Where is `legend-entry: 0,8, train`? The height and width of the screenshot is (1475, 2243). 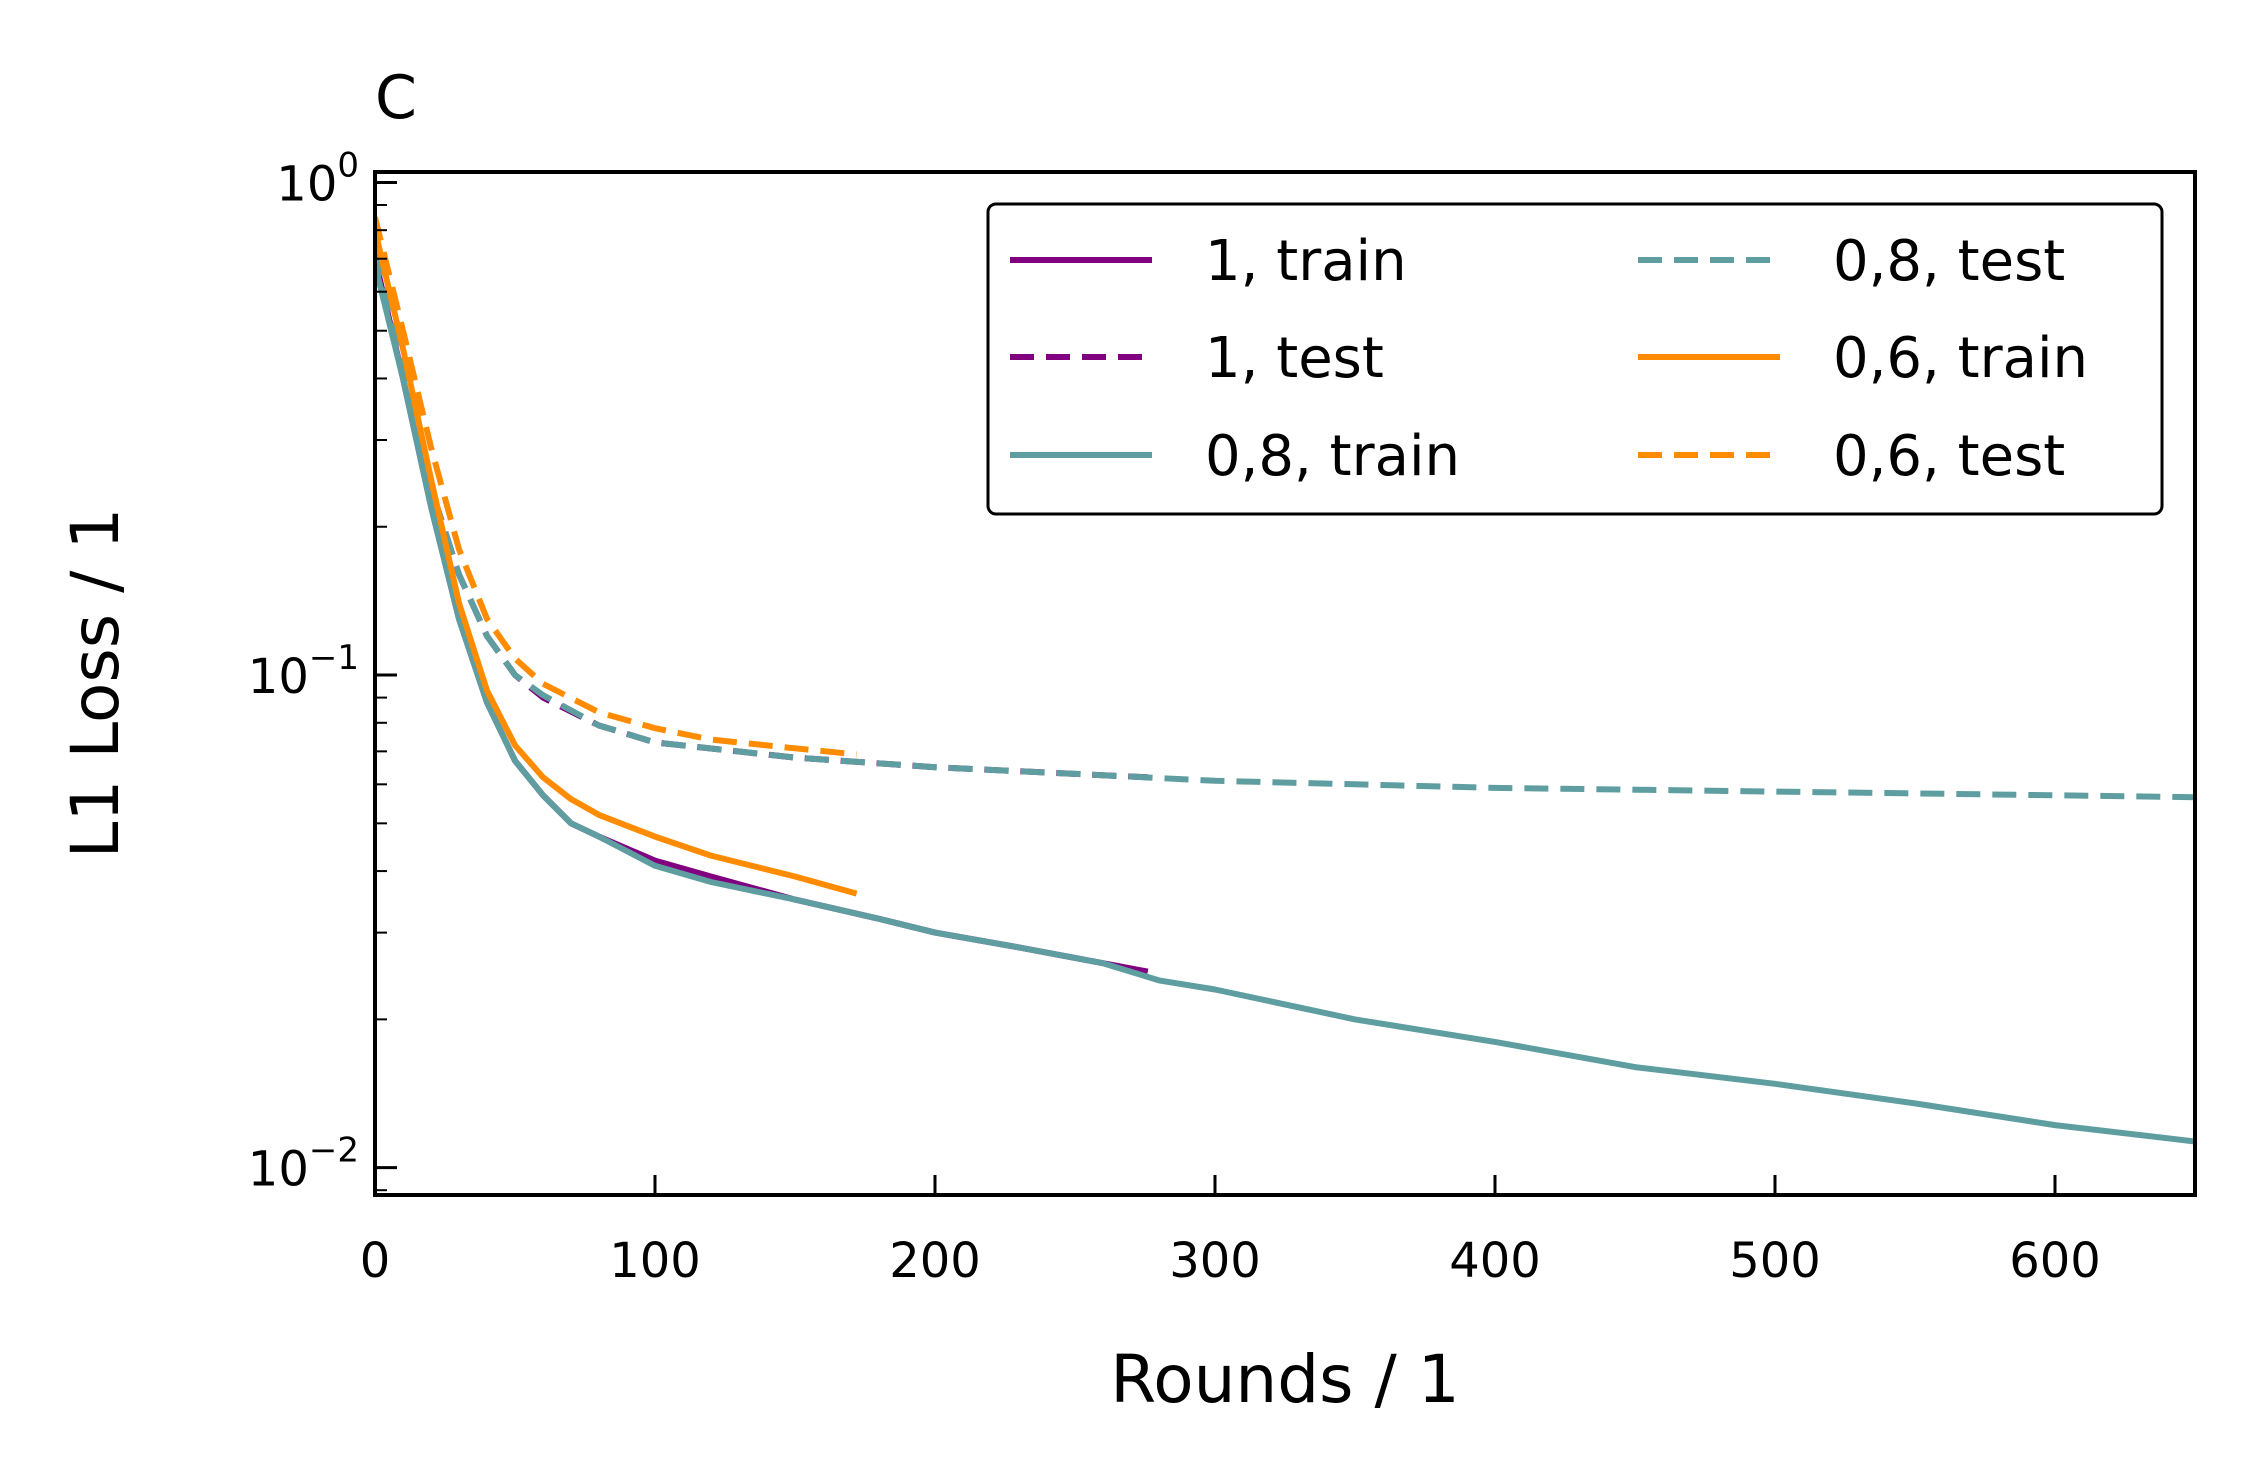 legend-entry: 0,8, train is located at coordinates (1332, 456).